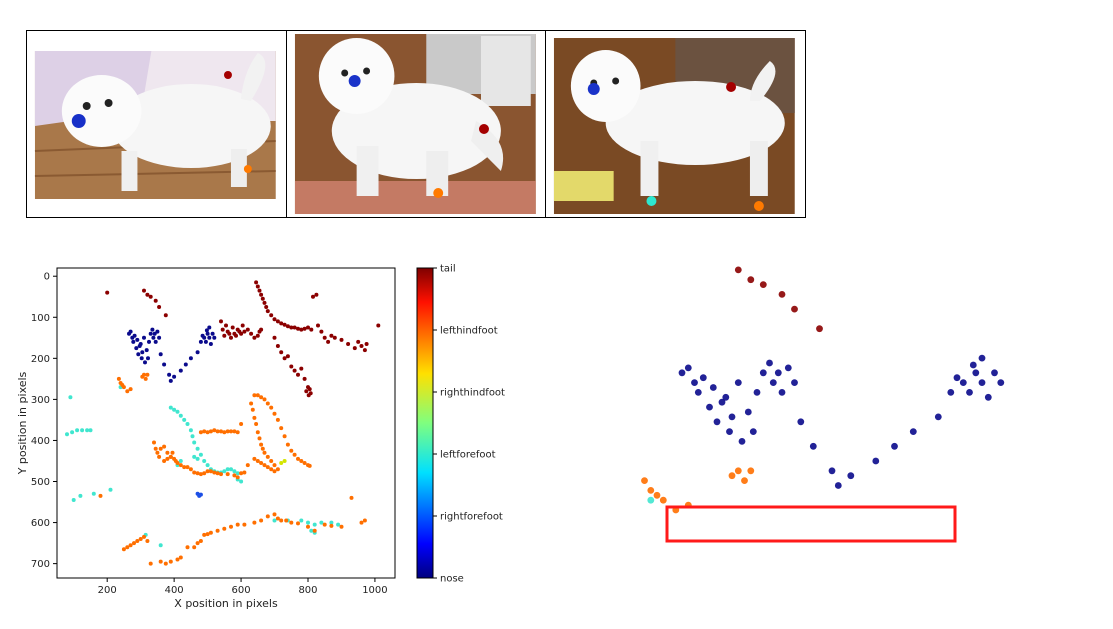  What do you see at coordinates (284, 461) in the screenshot?
I see `point-righthindfoot` at bounding box center [284, 461].